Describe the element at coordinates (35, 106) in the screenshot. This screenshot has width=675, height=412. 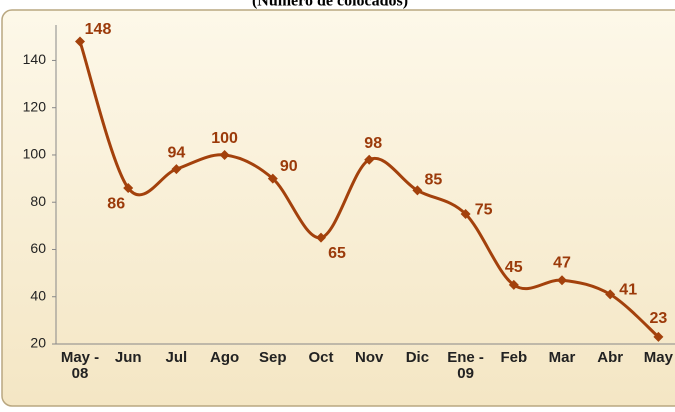
I see `y-tick-label: 120` at that location.